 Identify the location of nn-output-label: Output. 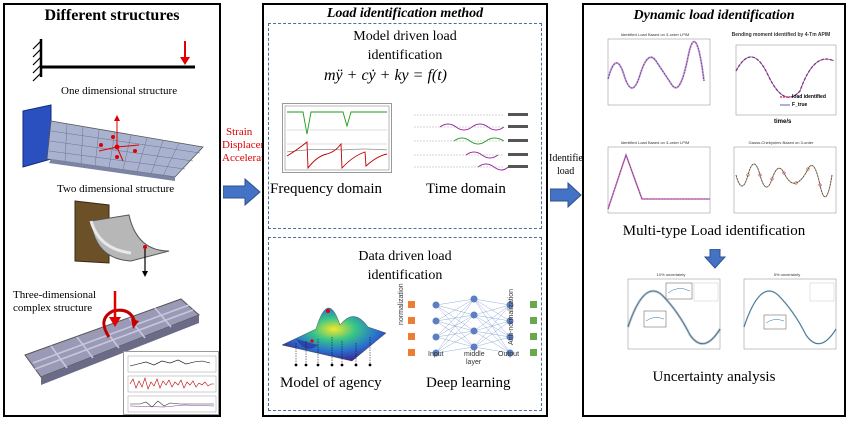
(509, 354).